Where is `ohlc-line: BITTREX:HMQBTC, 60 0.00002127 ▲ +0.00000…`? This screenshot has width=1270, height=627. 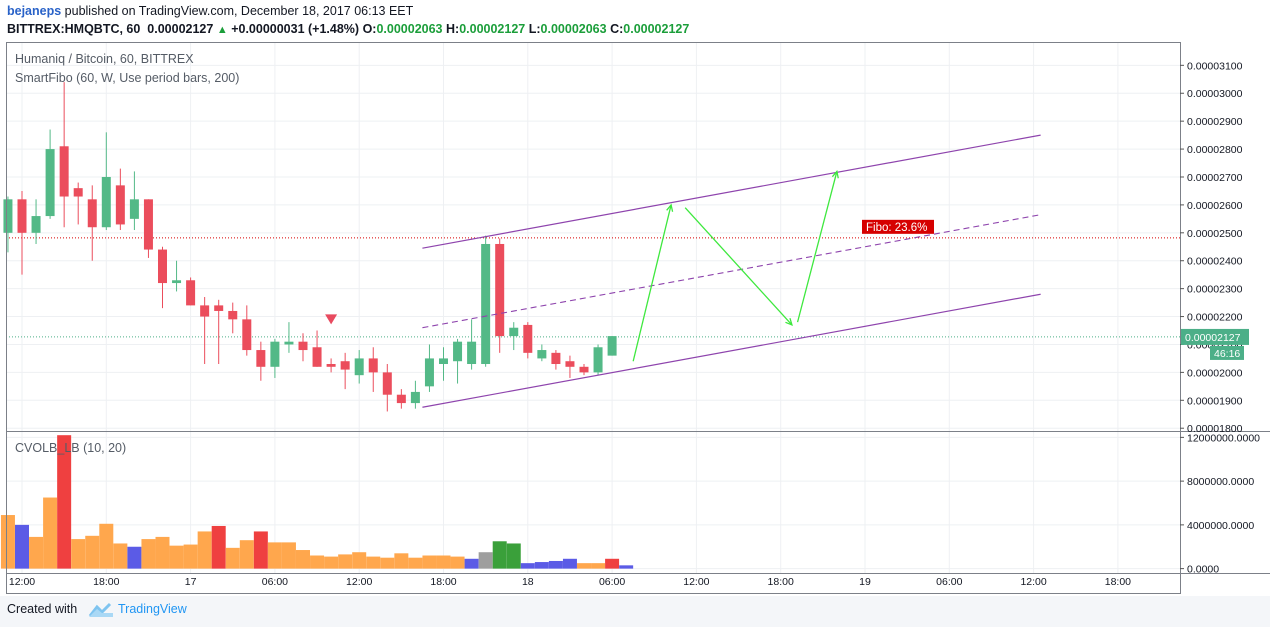 ohlc-line: BITTREX:HMQBTC, 60 0.00002127 ▲ +0.00000… is located at coordinates (348, 29).